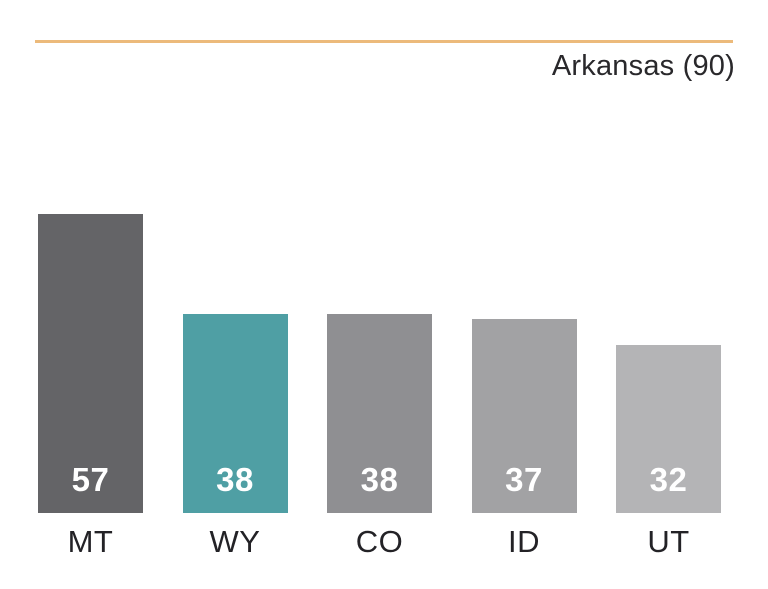 The height and width of the screenshot is (589, 768). Describe the element at coordinates (235, 541) in the screenshot. I see `bar-category-label: WY` at that location.